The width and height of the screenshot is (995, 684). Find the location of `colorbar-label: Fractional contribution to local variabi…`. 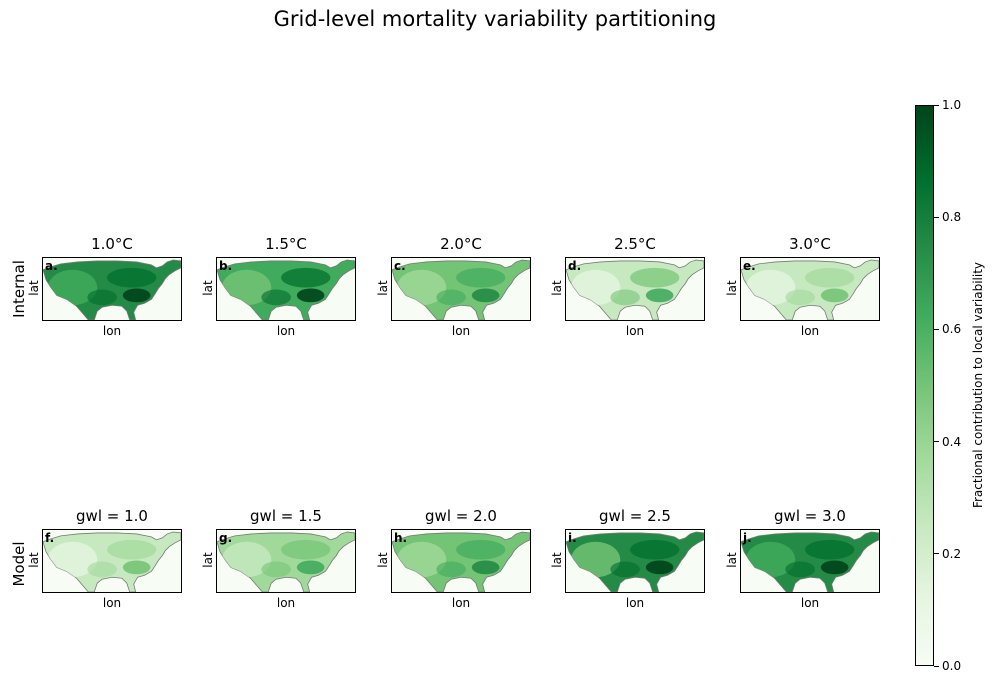

colorbar-label: Fractional contribution to local variabi… is located at coordinates (978, 385).